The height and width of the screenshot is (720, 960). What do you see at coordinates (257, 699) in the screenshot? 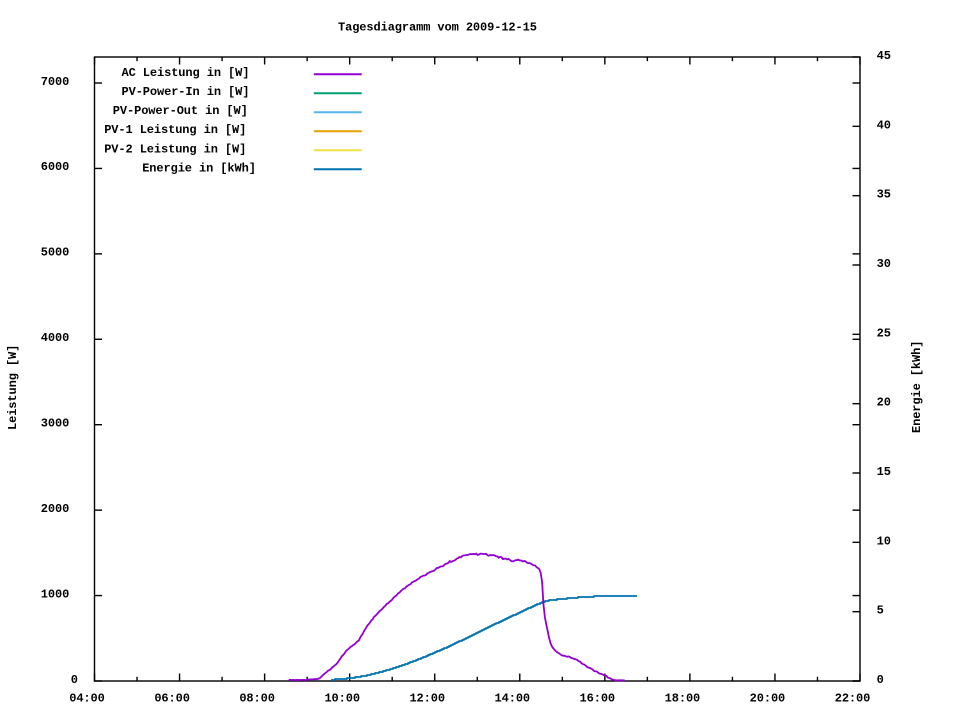
I see `svg-text: 08:00` at bounding box center [257, 699].